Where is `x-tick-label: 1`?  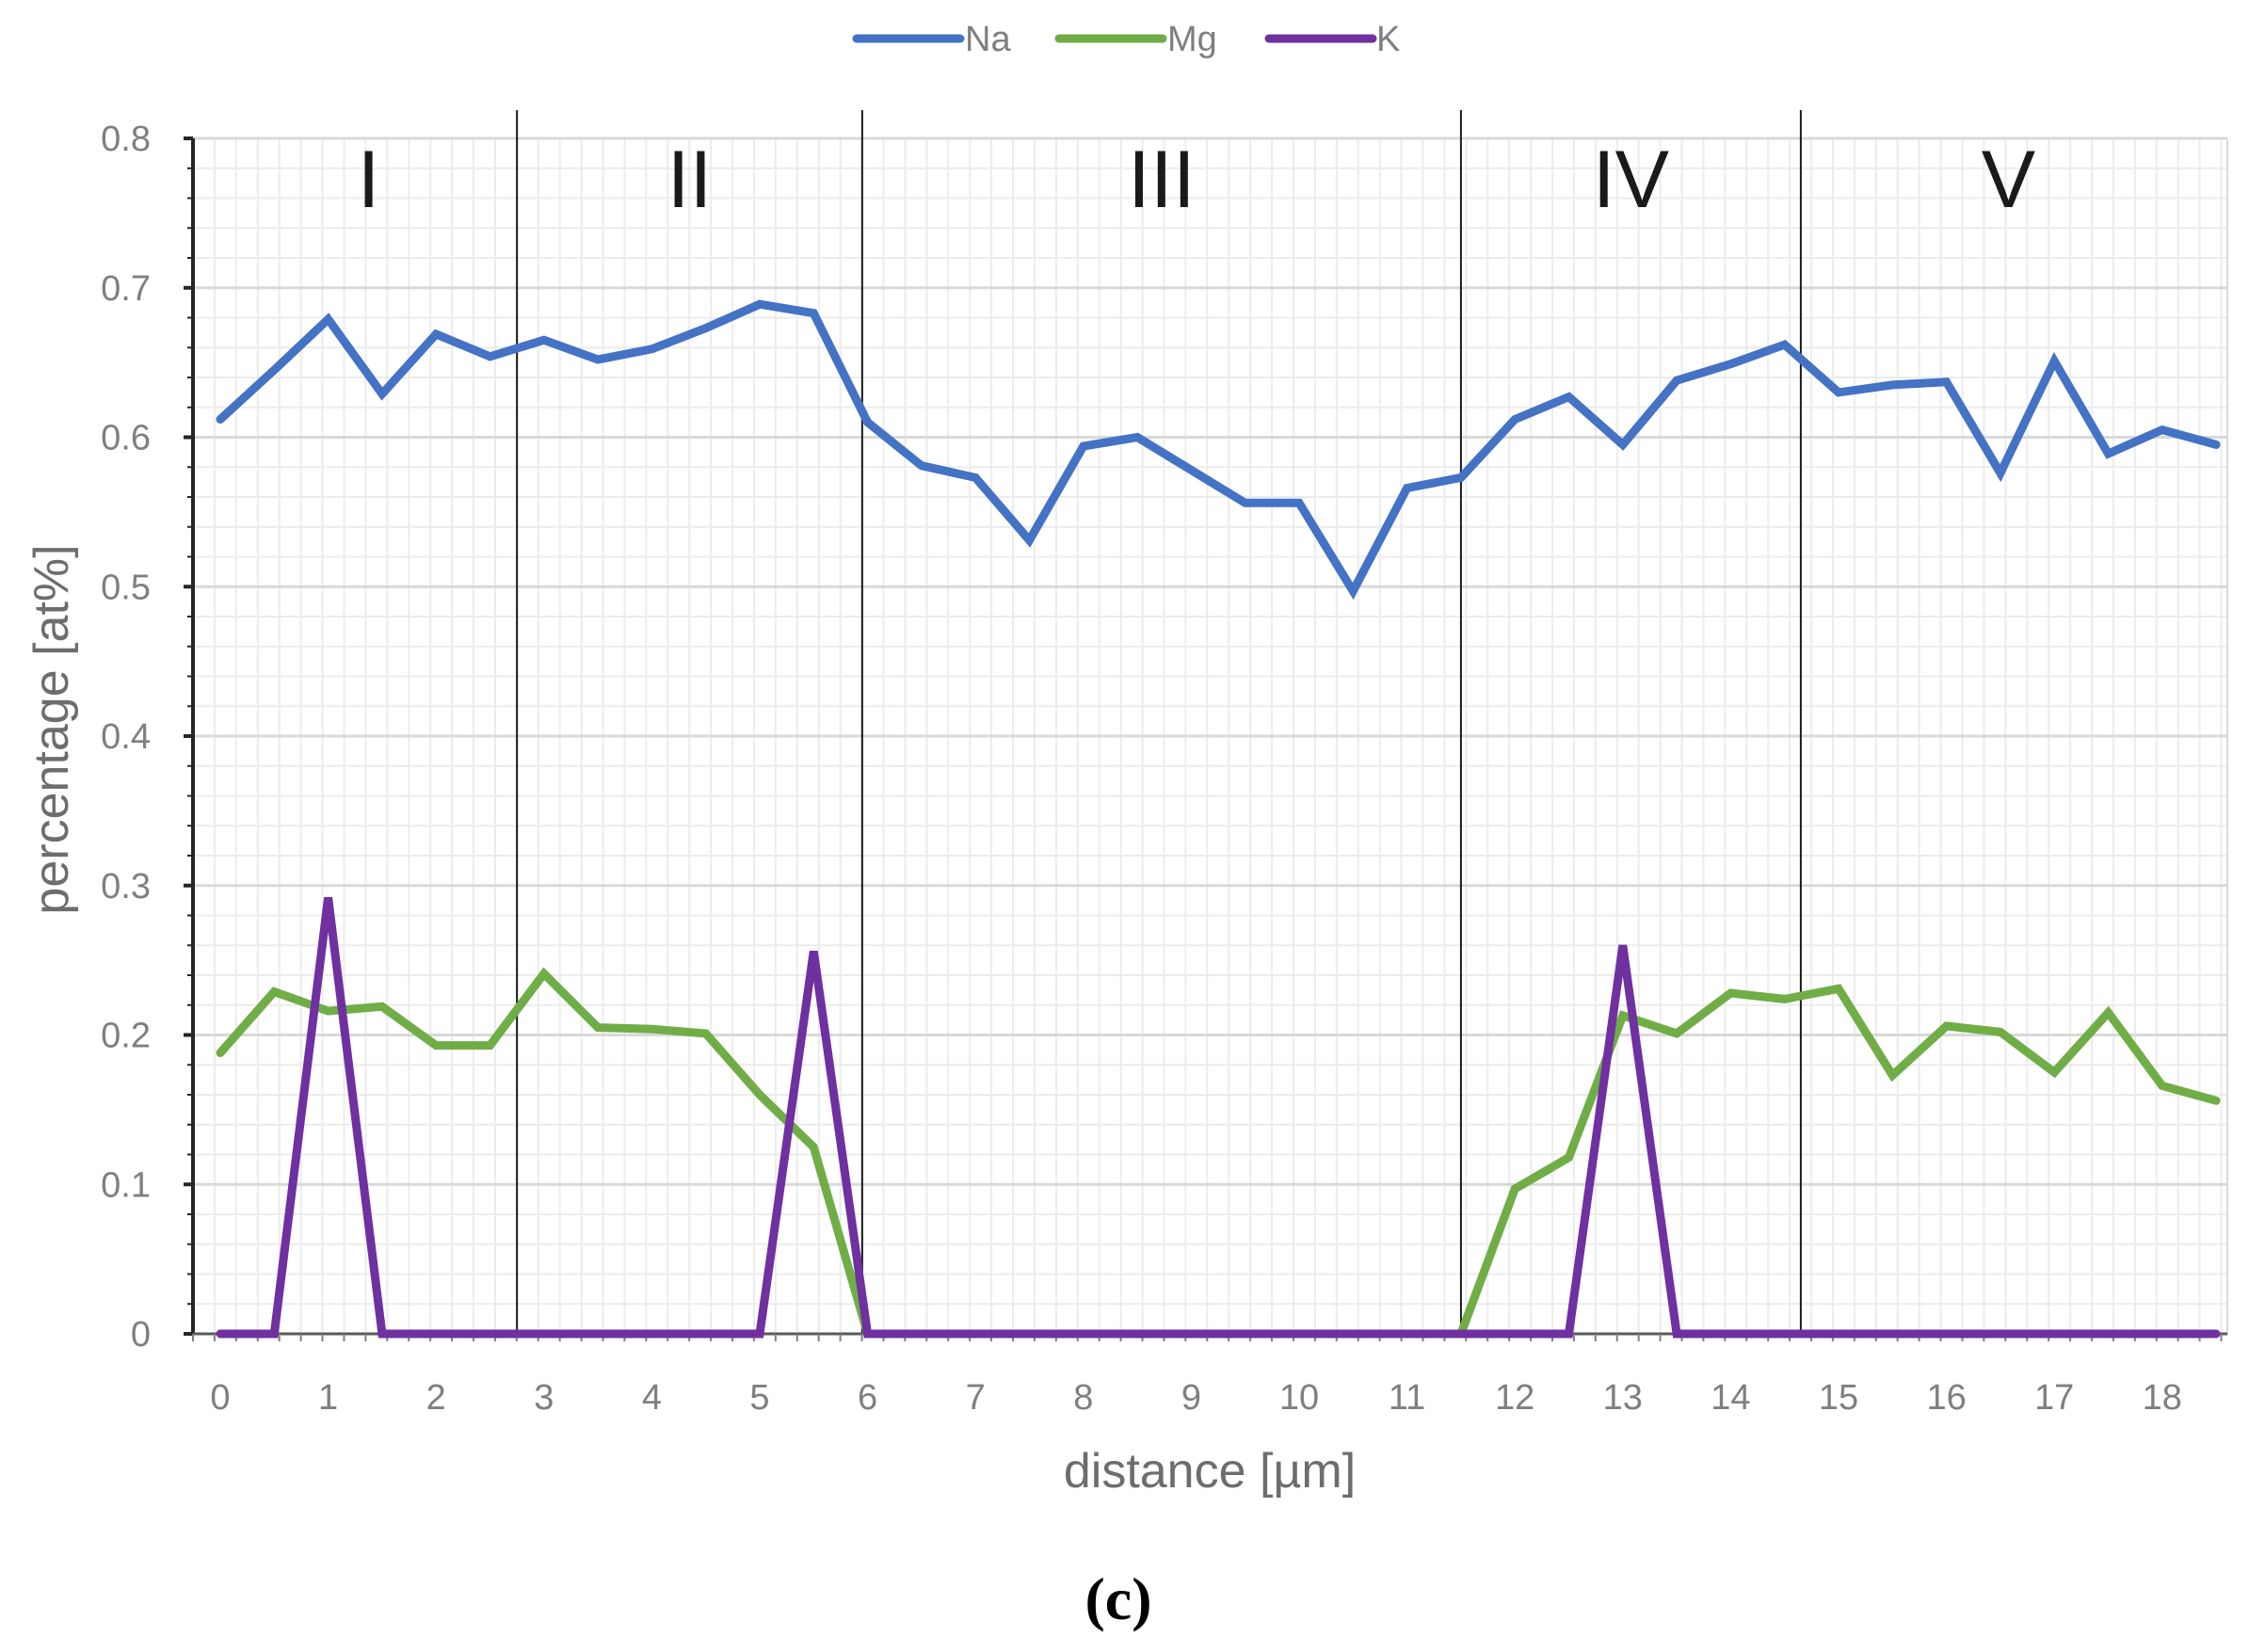 x-tick-label: 1 is located at coordinates (328, 1398).